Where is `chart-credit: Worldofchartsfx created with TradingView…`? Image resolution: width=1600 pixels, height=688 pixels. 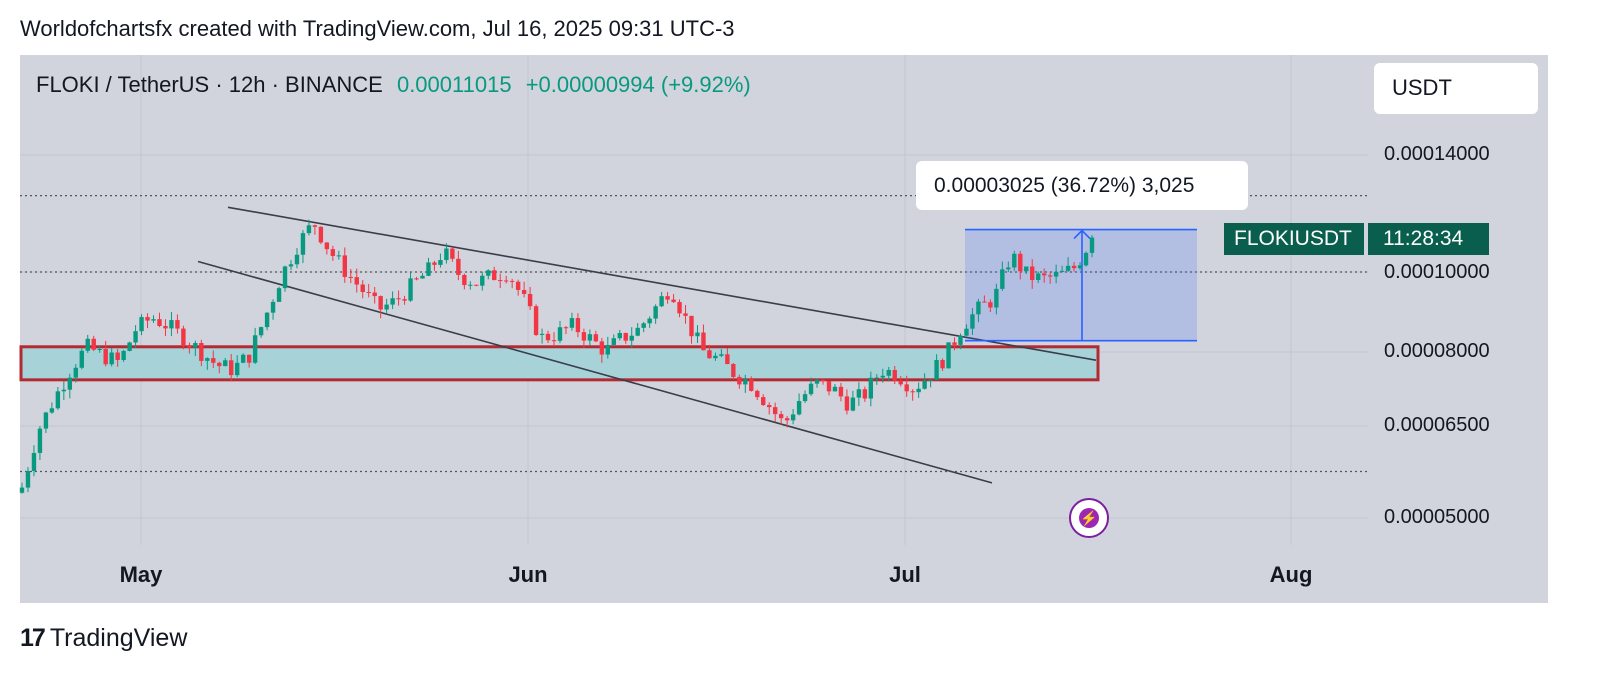
chart-credit: Worldofchartsfx created with TradingView… is located at coordinates (377, 28).